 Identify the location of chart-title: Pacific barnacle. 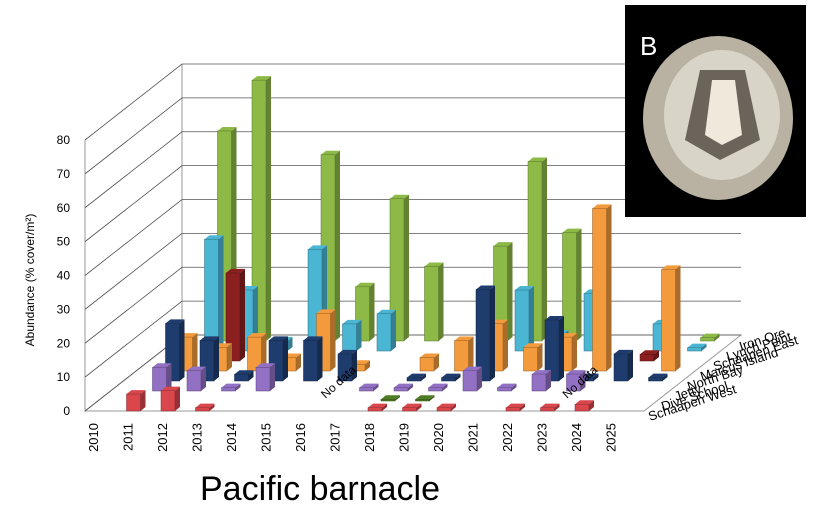
(320, 488).